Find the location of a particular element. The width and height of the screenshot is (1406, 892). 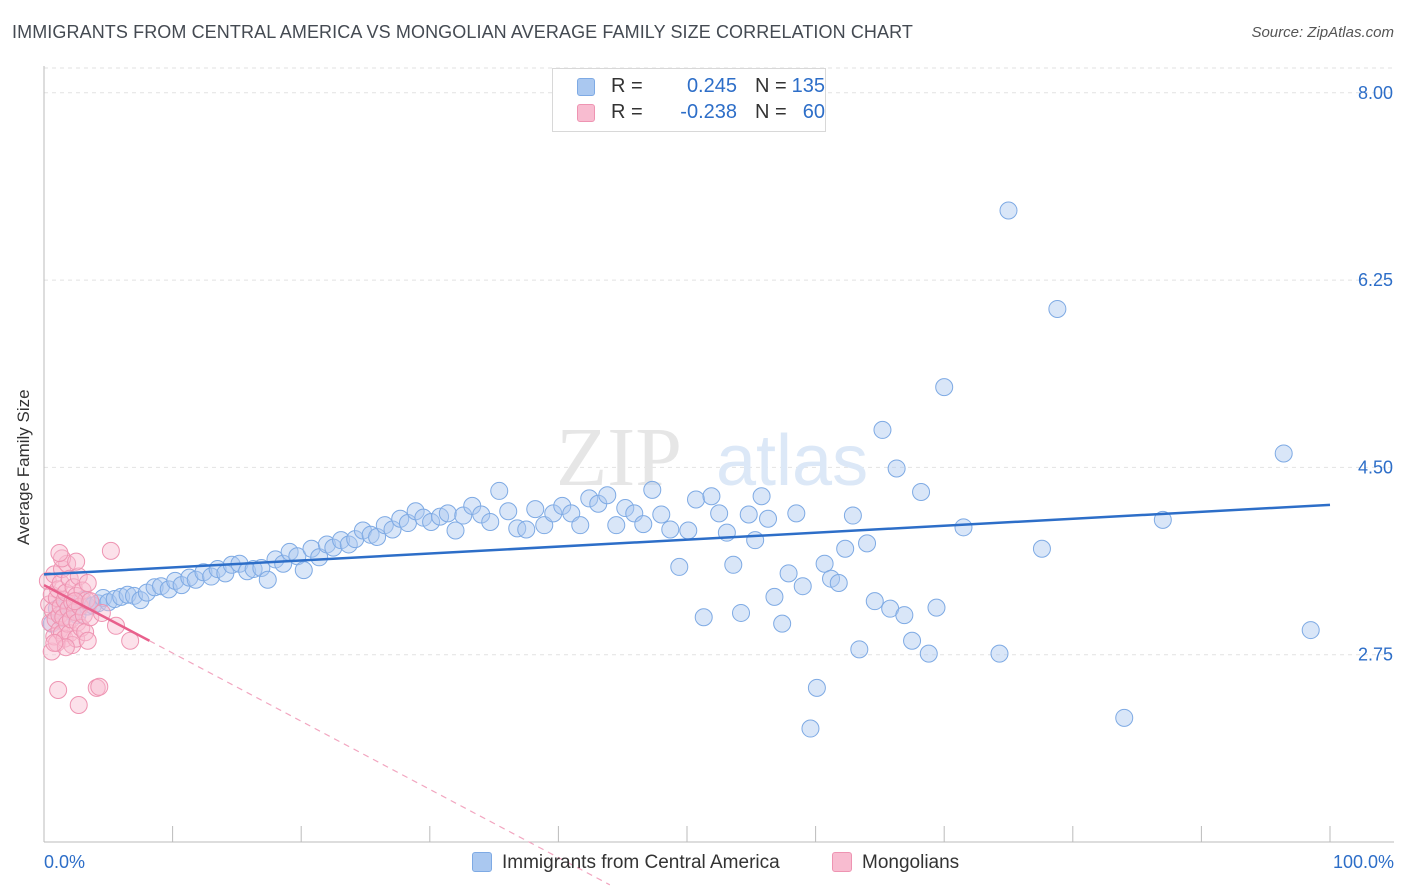

legend-n-value: 135 is located at coordinates (808, 86).